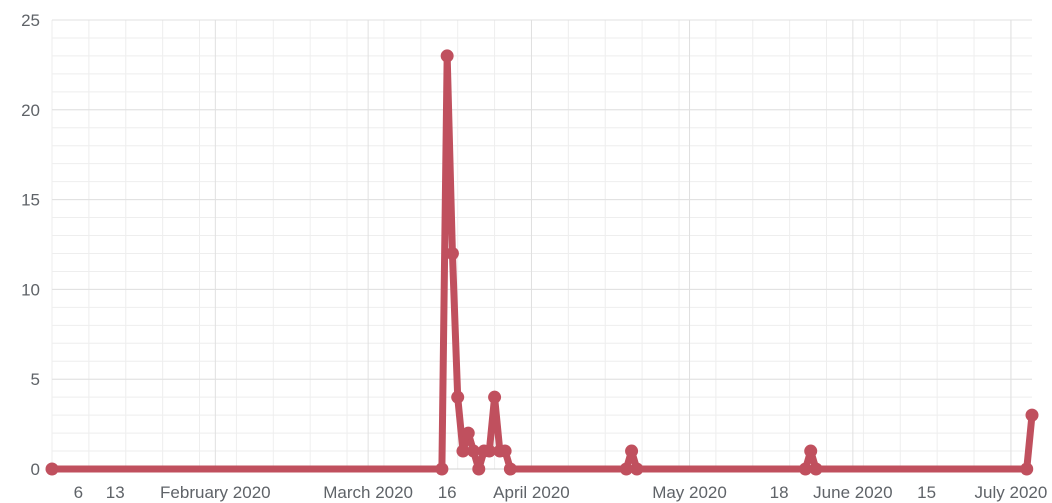 This screenshot has height=503, width=1052. What do you see at coordinates (115, 492) in the screenshot?
I see `x-tick-label: 13` at bounding box center [115, 492].